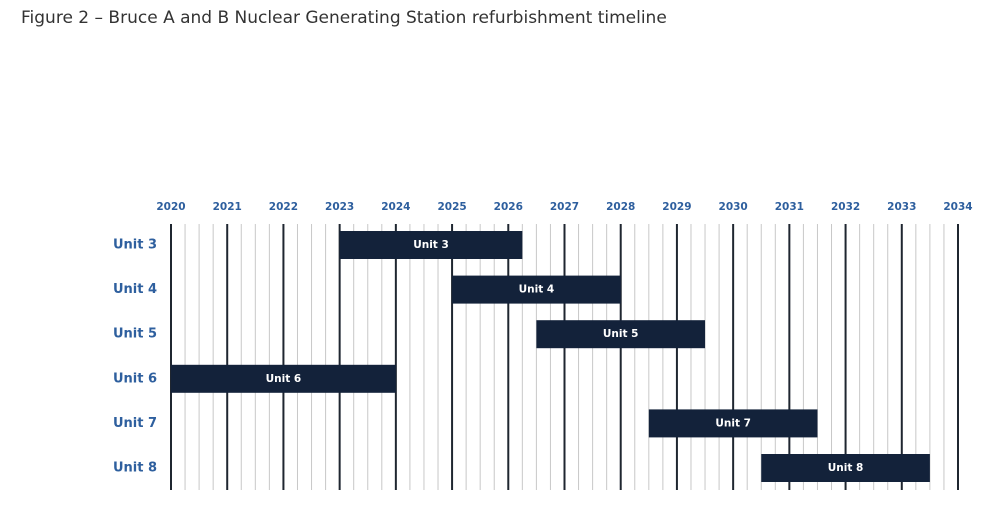 Image resolution: width=1000 pixels, height=513 pixels. Describe the element at coordinates (135, 245) in the screenshot. I see `row-label: Unit 3` at that location.